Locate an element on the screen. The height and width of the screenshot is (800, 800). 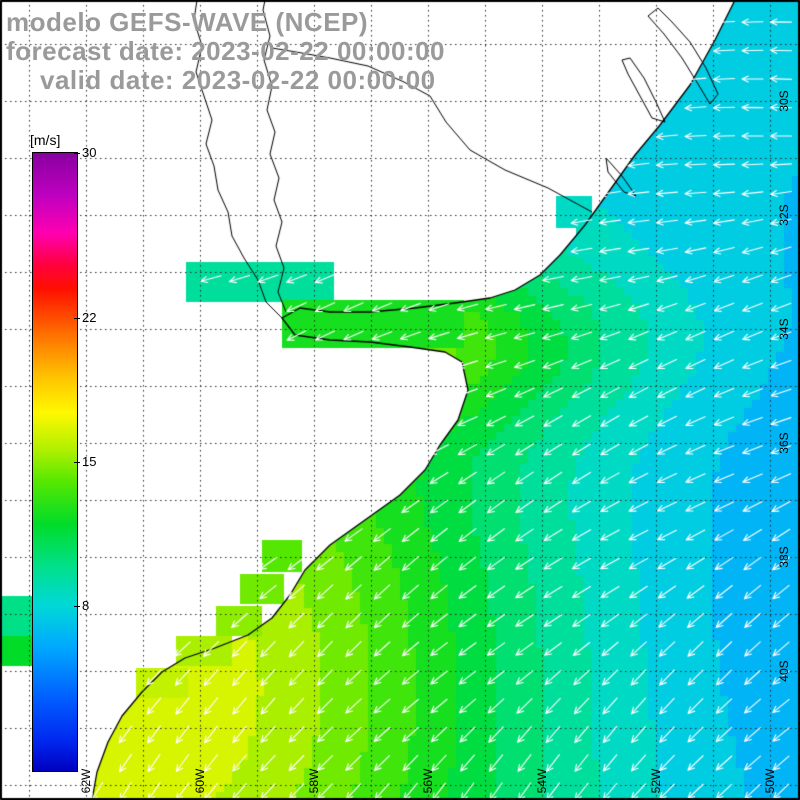
colorbar: [m/s] 30 22 15 8 is located at coordinates (63, 452).